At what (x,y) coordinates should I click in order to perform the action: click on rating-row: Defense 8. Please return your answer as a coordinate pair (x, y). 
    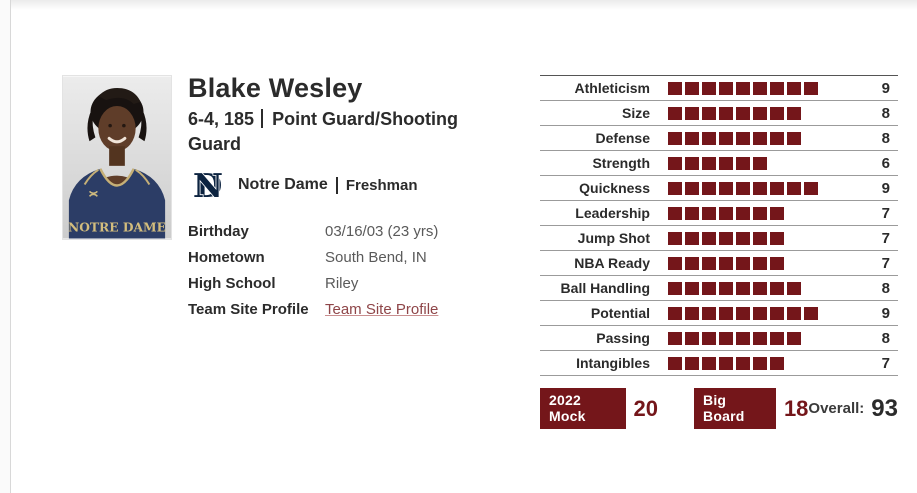
    Looking at the image, I should click on (719, 138).